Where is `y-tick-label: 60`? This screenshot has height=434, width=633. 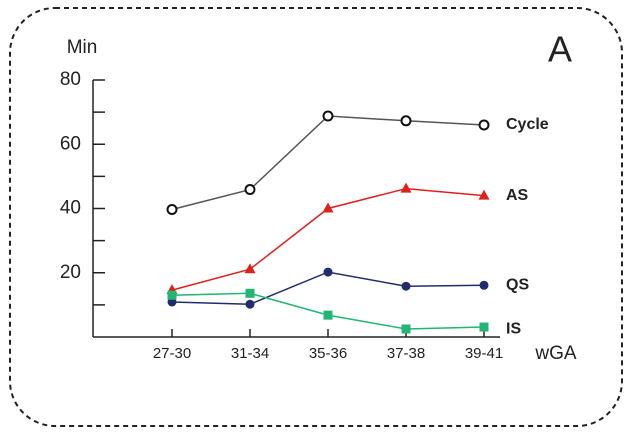
y-tick-label: 60 is located at coordinates (70, 143).